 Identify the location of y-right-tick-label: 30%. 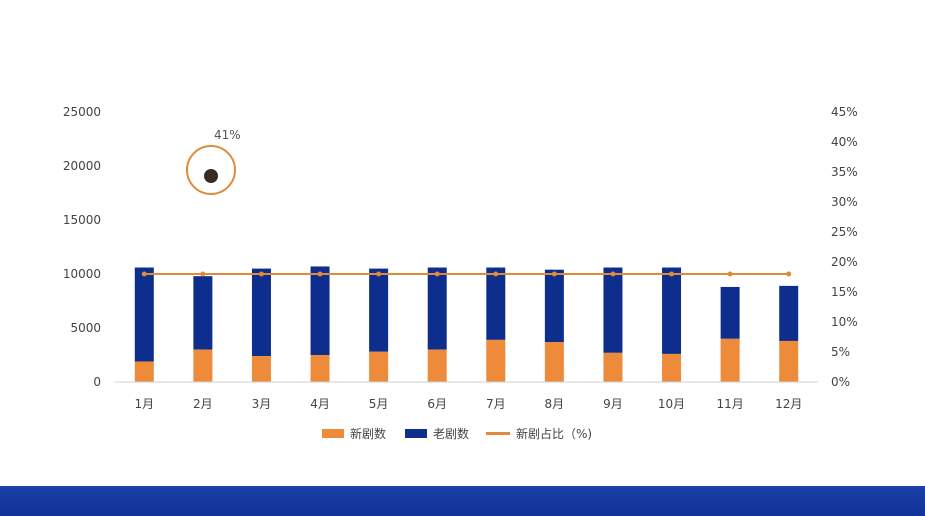
(844, 202).